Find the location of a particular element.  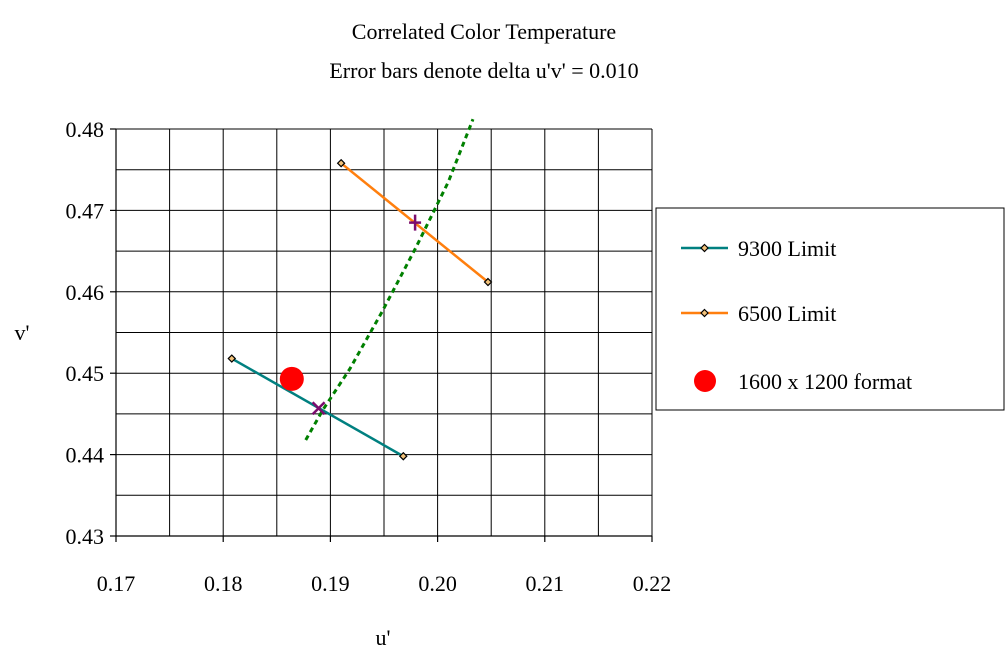

y-tick-label: 0.44 is located at coordinates (85, 455).